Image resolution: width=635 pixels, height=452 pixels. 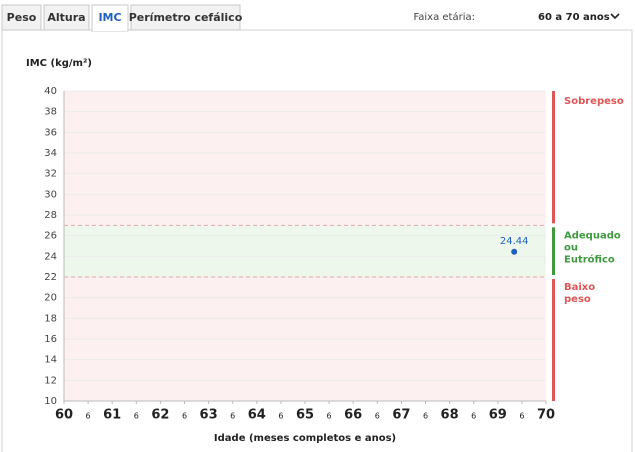 I want to click on tab-label: IMC, so click(x=109, y=17).